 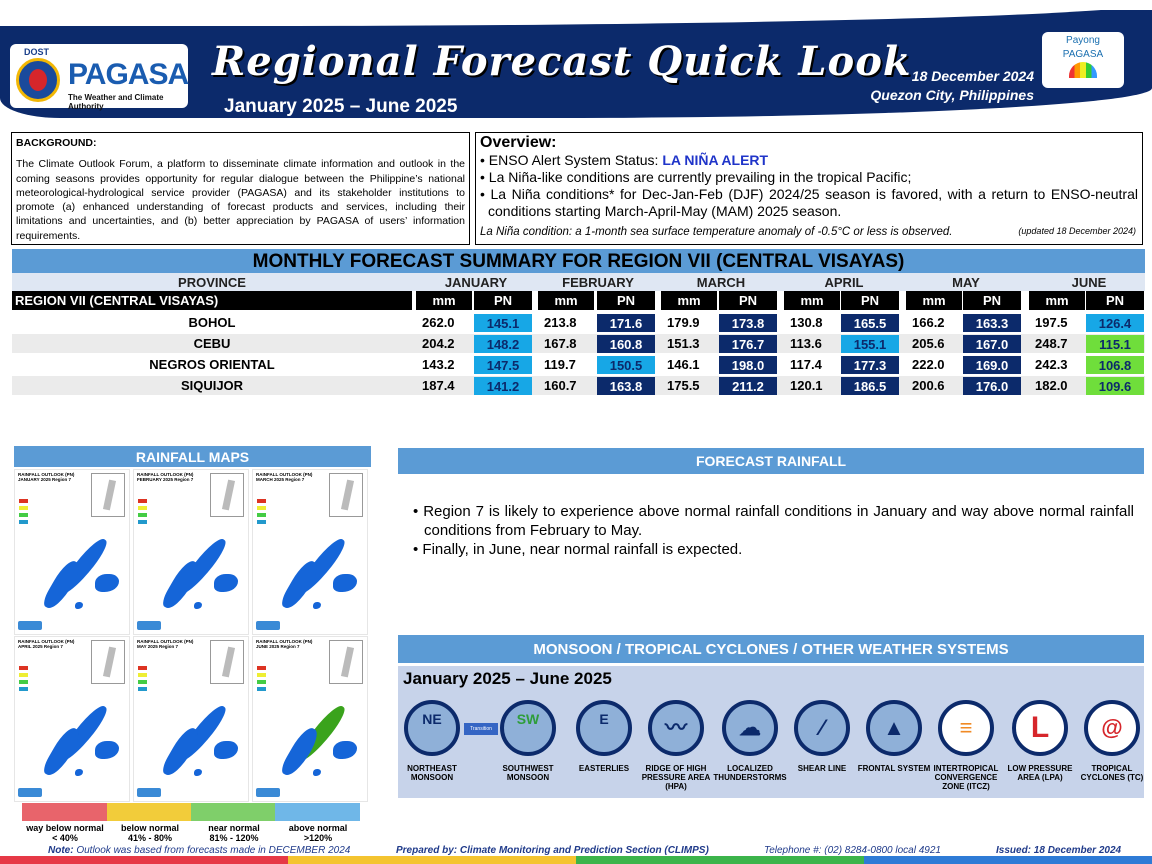 I want to click on weather-system-label: NORTHEAST MONSOON, so click(x=432, y=773).